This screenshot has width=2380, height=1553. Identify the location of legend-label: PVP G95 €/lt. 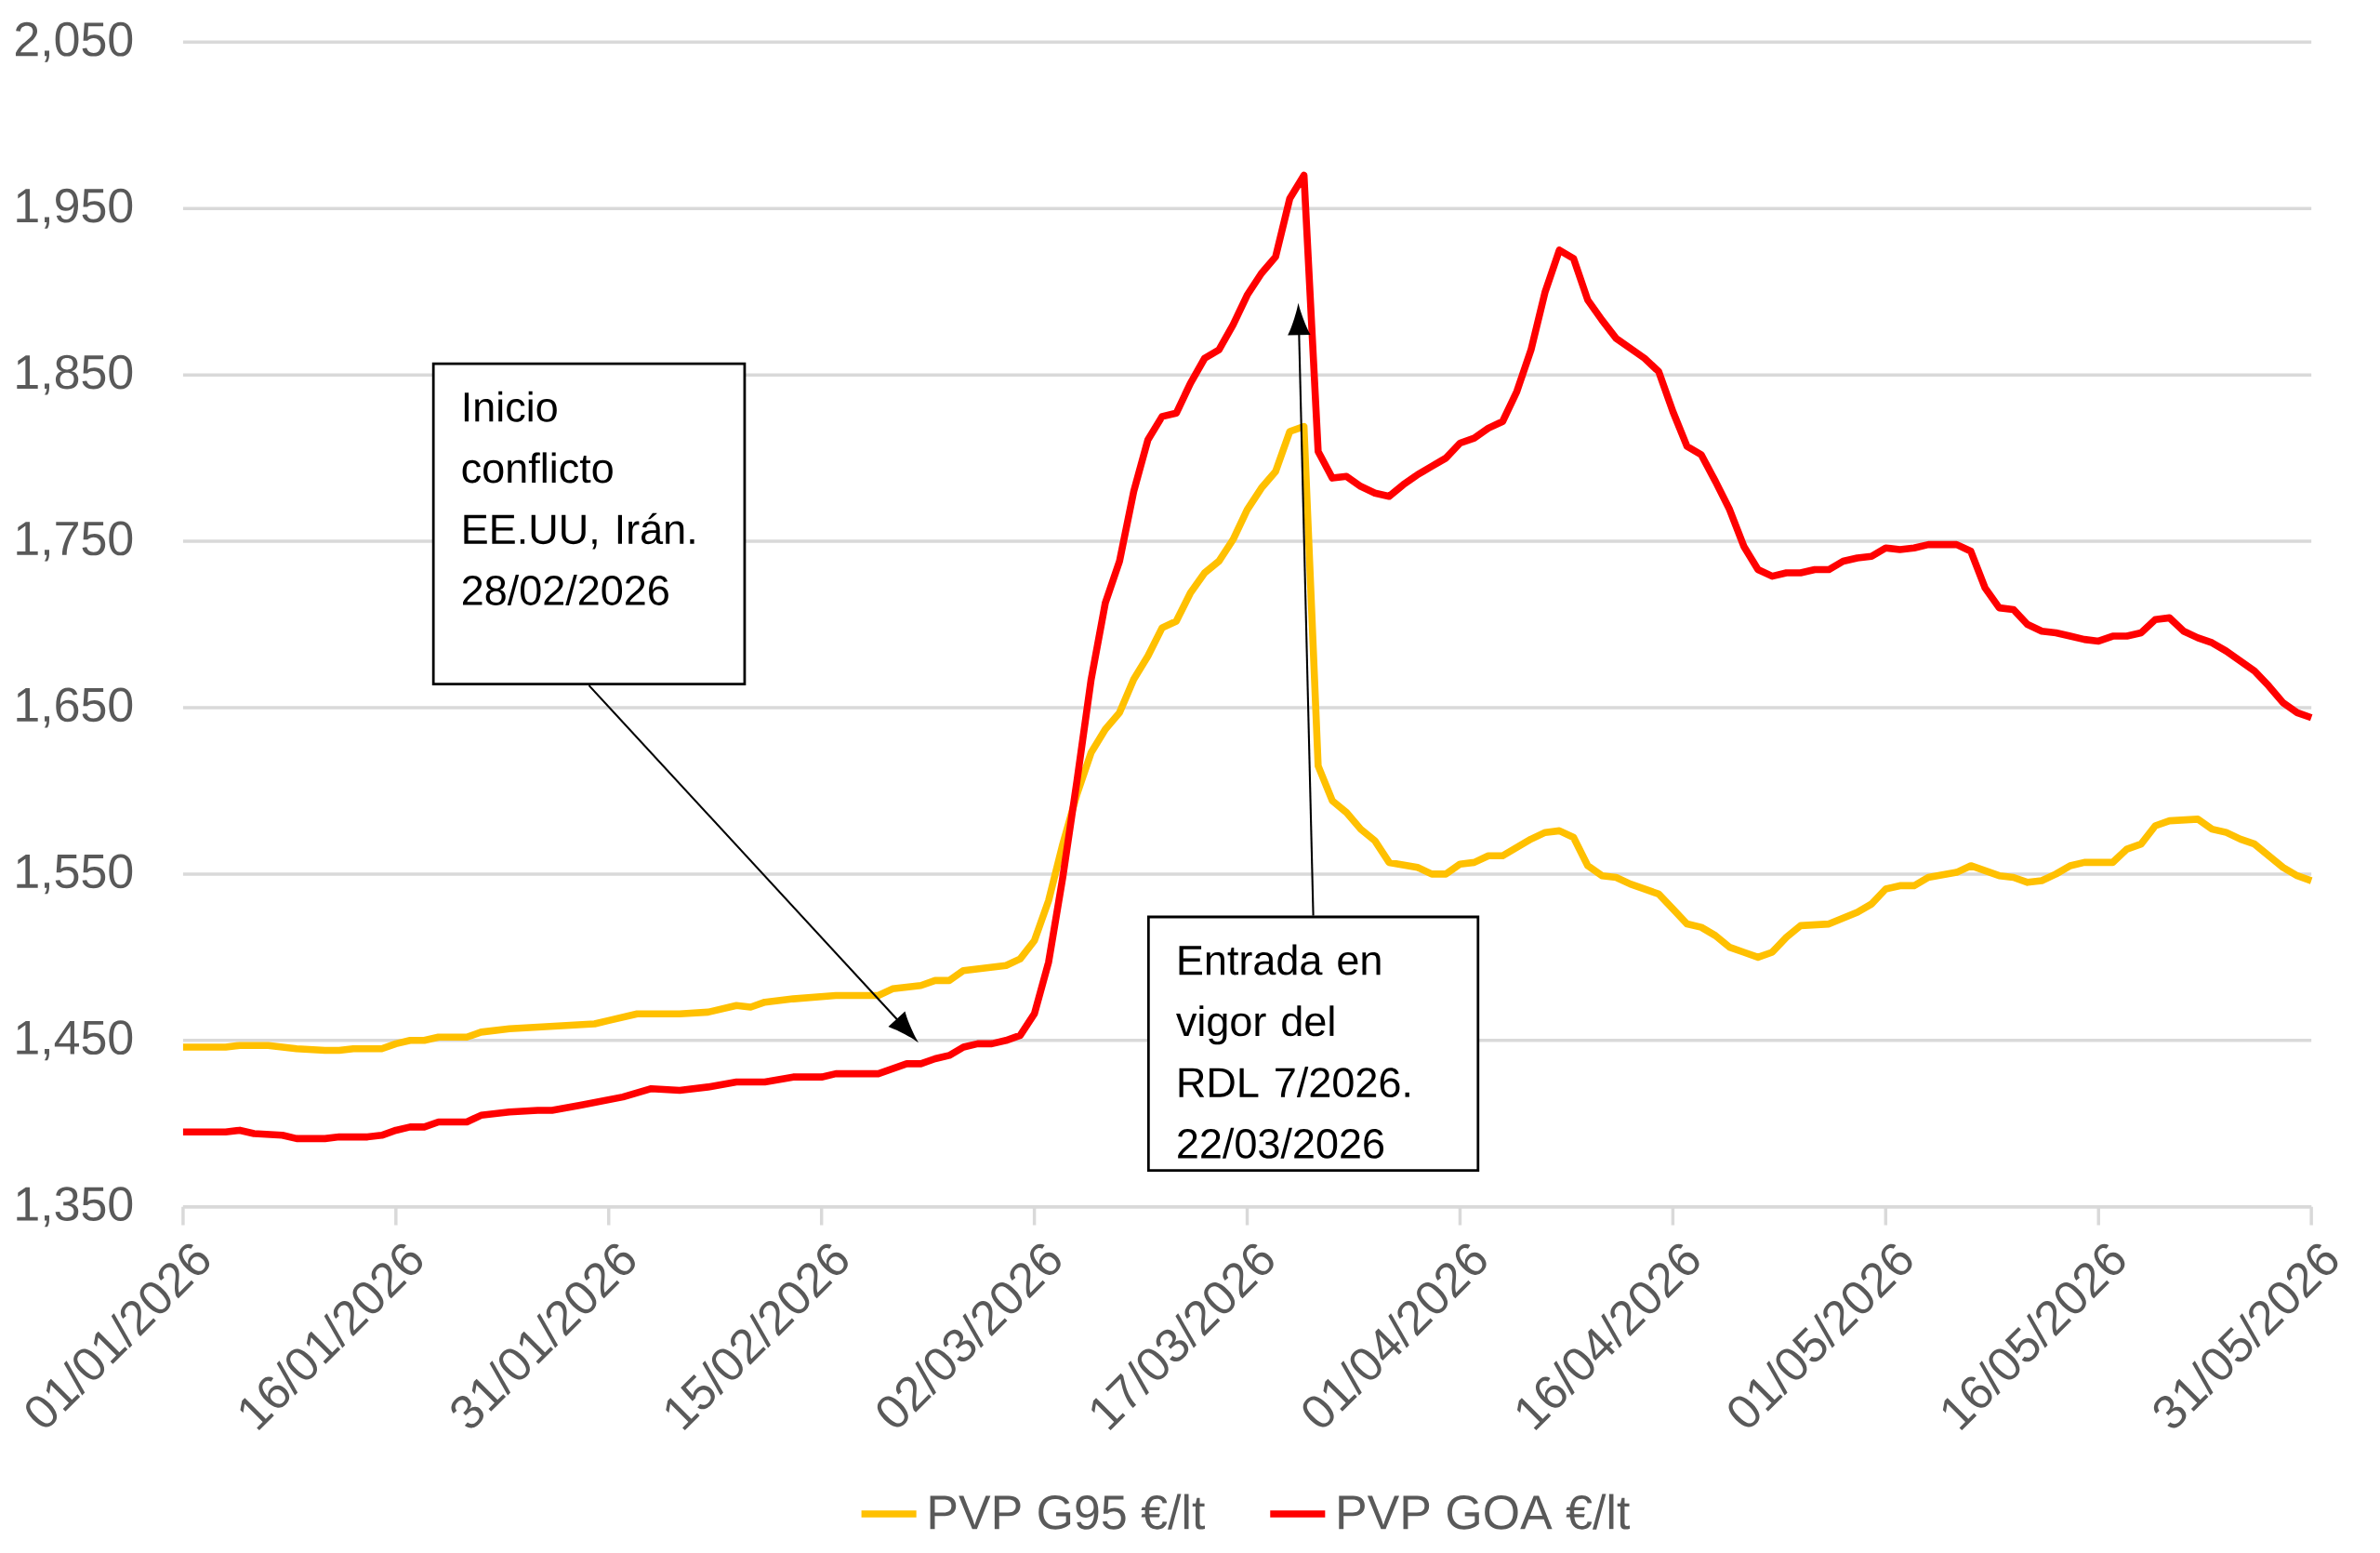
(1068, 1511).